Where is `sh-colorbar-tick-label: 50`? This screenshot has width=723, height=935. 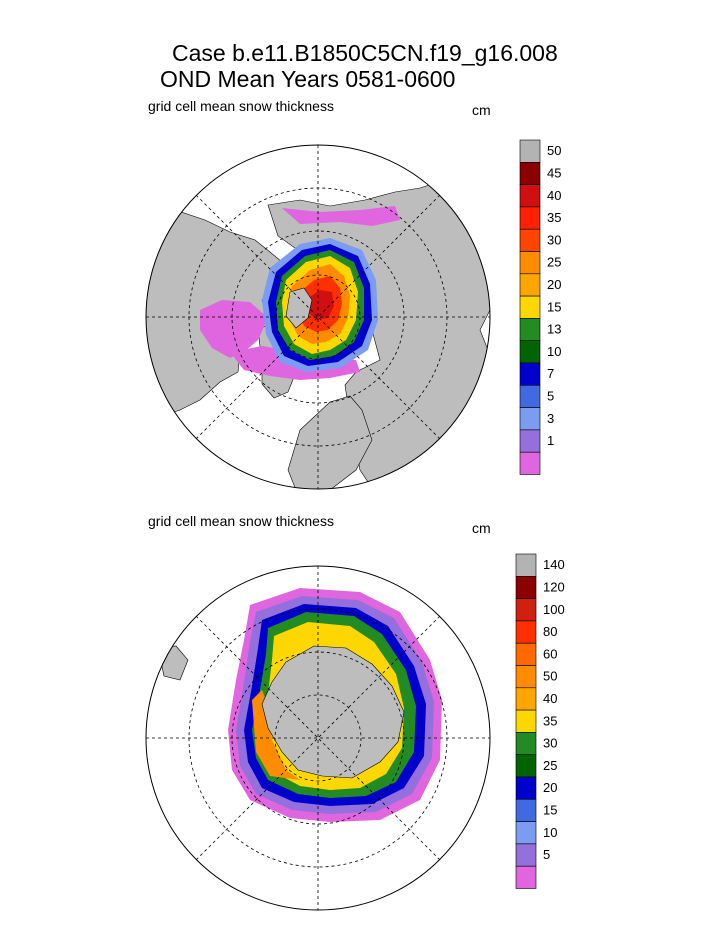
sh-colorbar-tick-label: 50 is located at coordinates (550, 676).